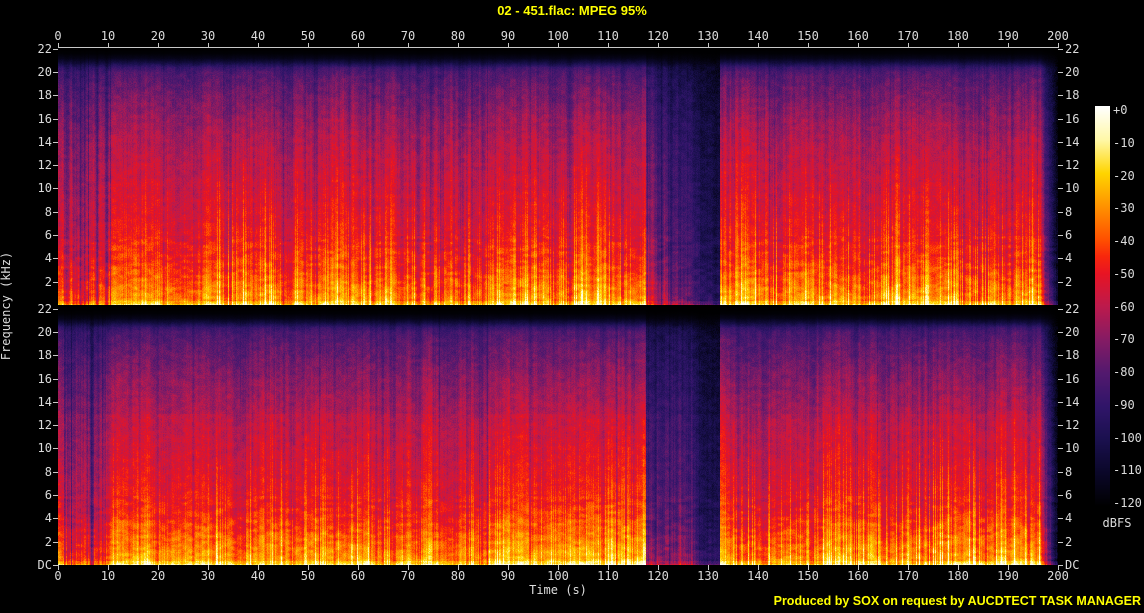 The width and height of the screenshot is (1144, 613). I want to click on x-tick-label-bottom: 30, so click(208, 576).